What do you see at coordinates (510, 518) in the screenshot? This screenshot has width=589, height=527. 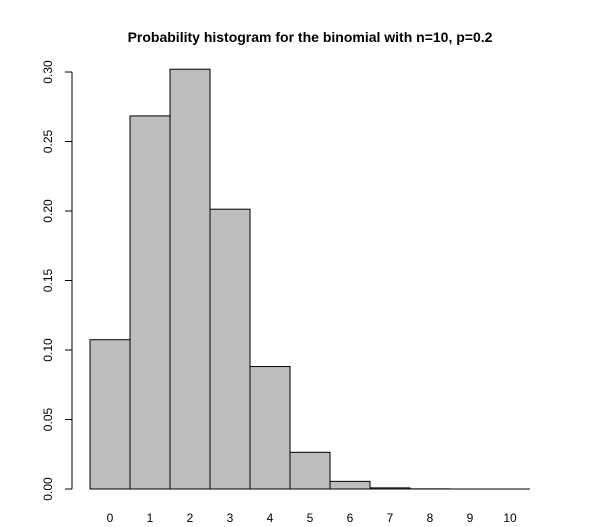 I see `x-tick-label-10: 10` at bounding box center [510, 518].